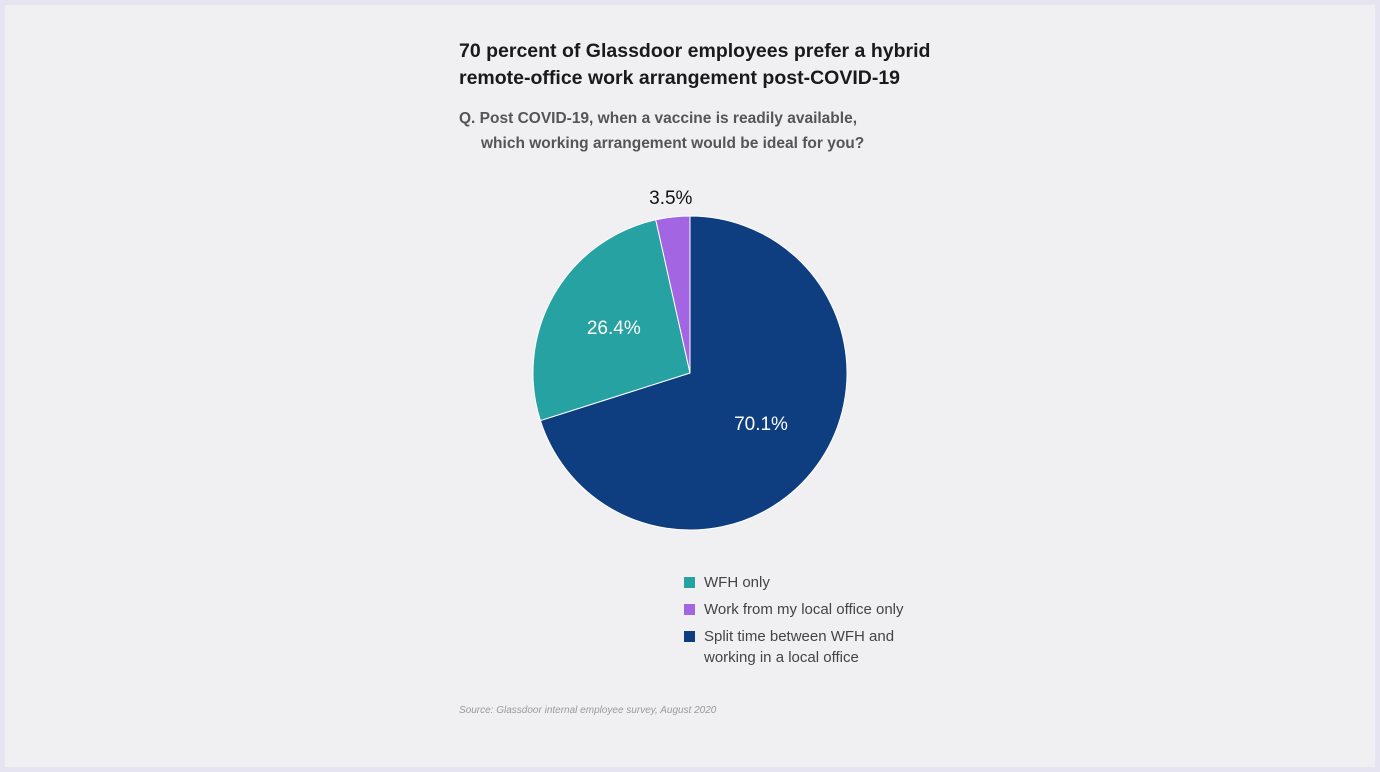 The image size is (1380, 772). Describe the element at coordinates (673, 294) in the screenshot. I see `pie-slice-office-only` at that location.